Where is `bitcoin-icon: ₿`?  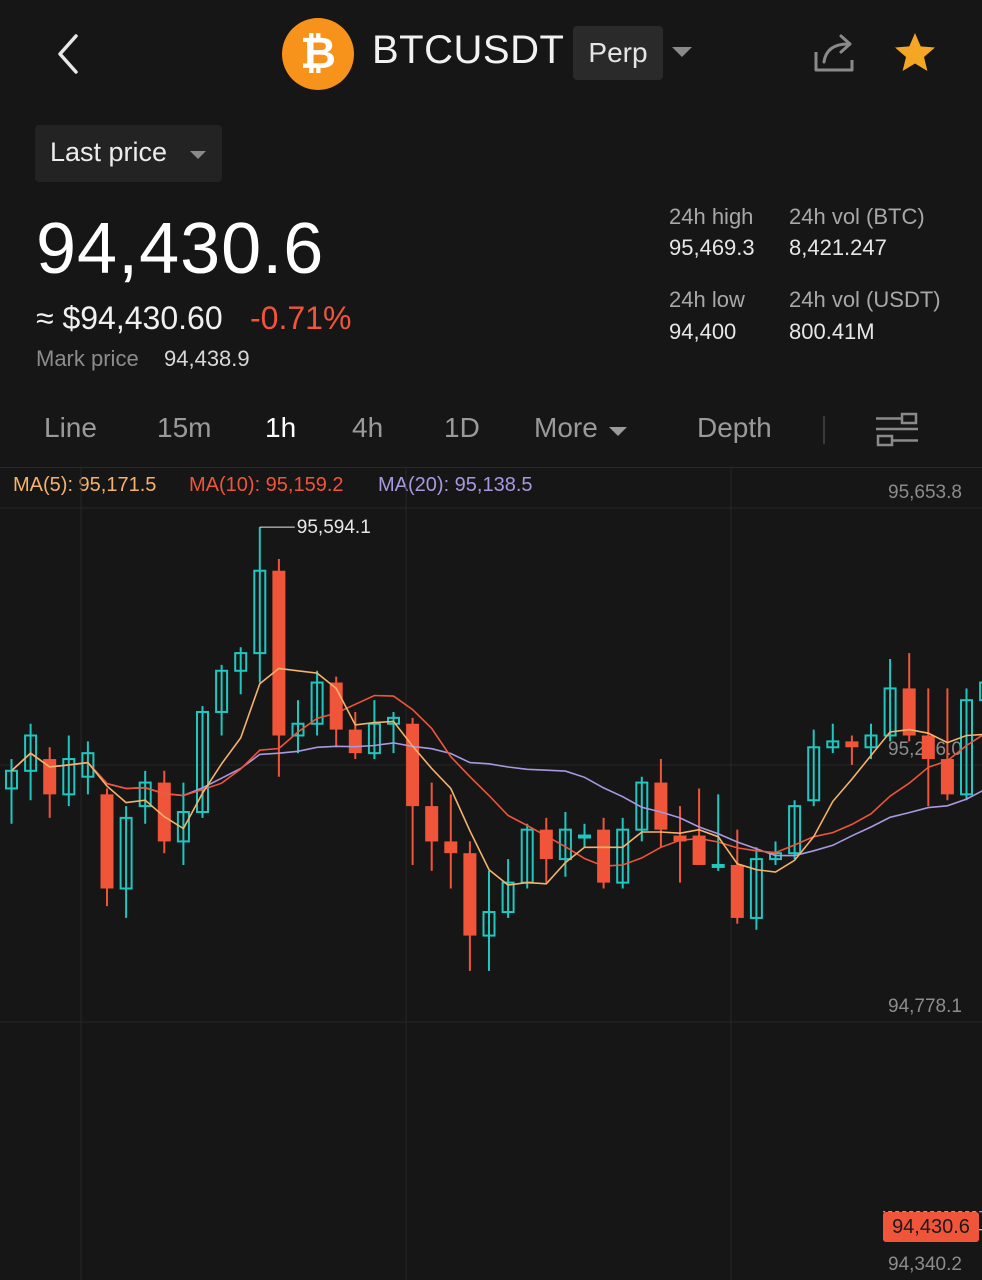 bitcoin-icon: ₿ is located at coordinates (318, 54).